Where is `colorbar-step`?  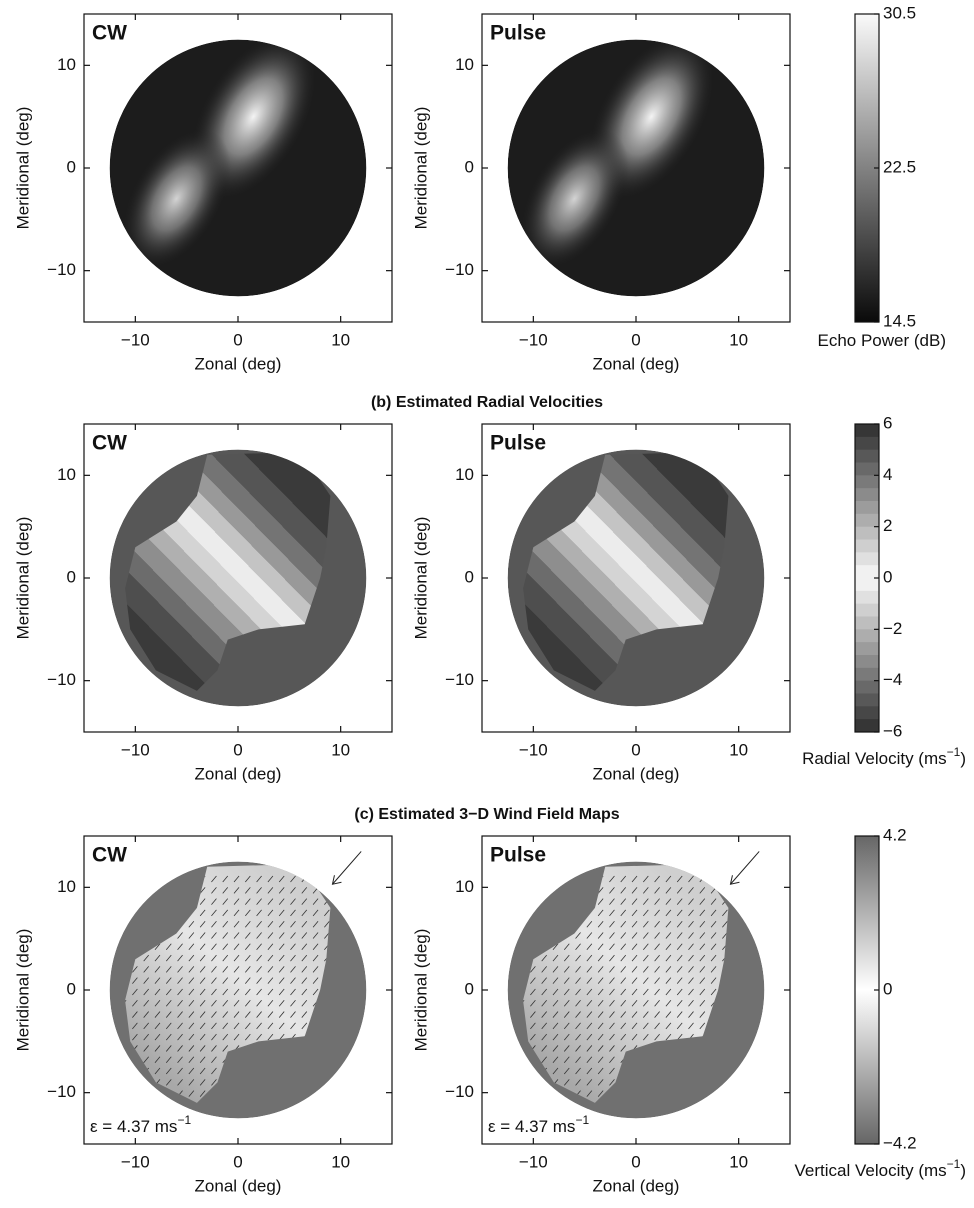 colorbar-step is located at coordinates (867, 610).